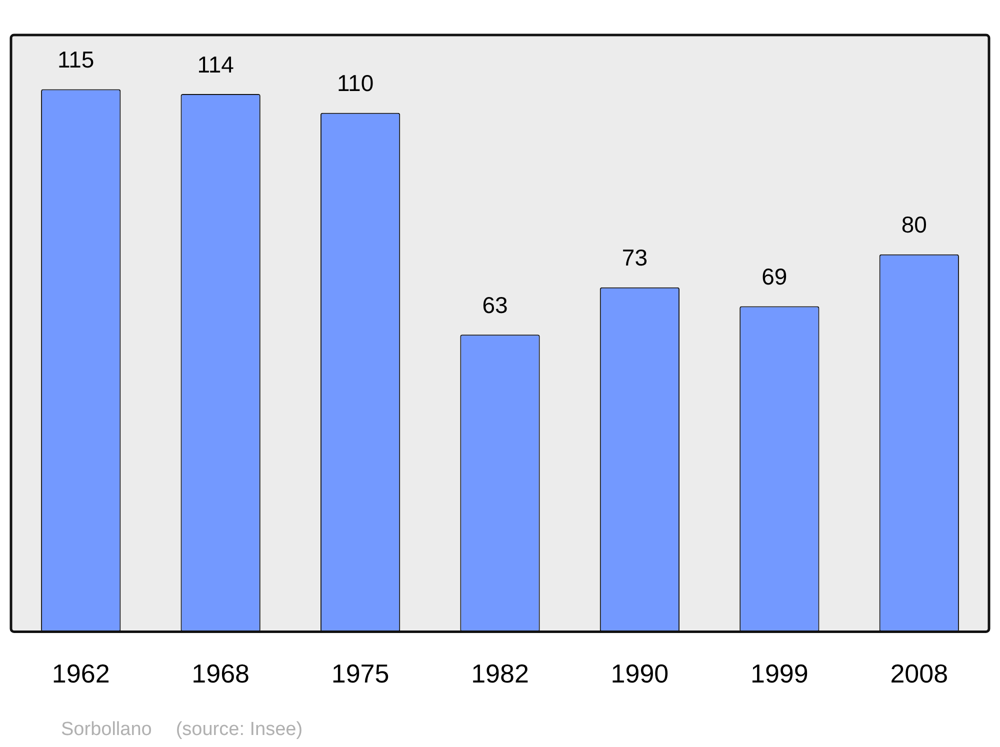  I want to click on data-label: 110, so click(355, 83).